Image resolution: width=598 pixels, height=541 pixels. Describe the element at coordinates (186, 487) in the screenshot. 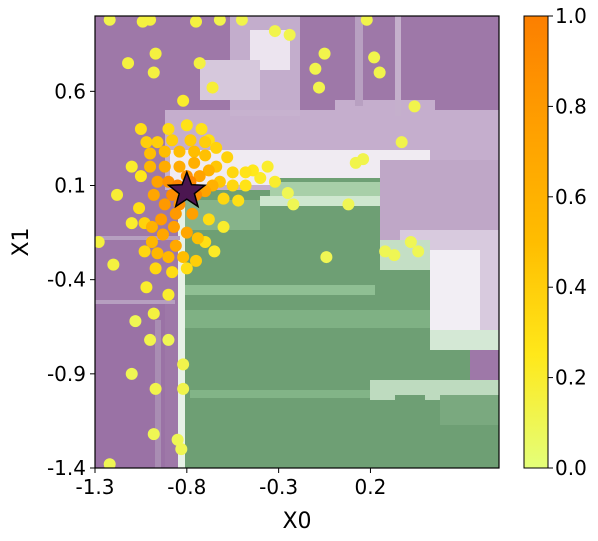

I see `x-tick-label: -0.8` at that location.